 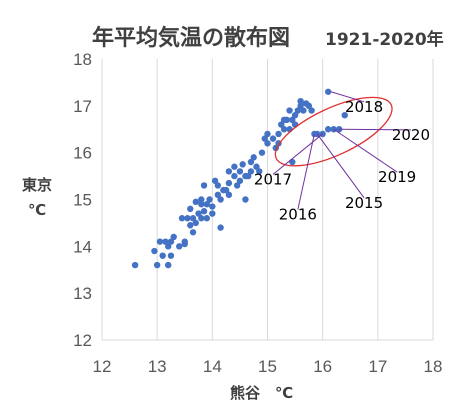 What do you see at coordinates (364, 203) in the screenshot?
I see `annotation-label: 2015` at bounding box center [364, 203].